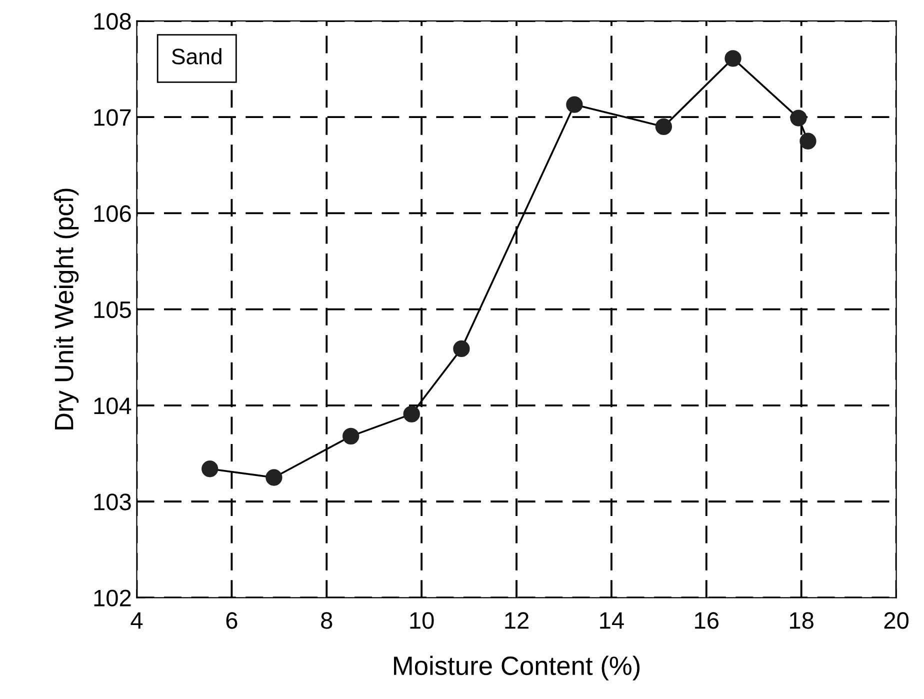  I want to click on y-tick-label: 107, so click(112, 117).